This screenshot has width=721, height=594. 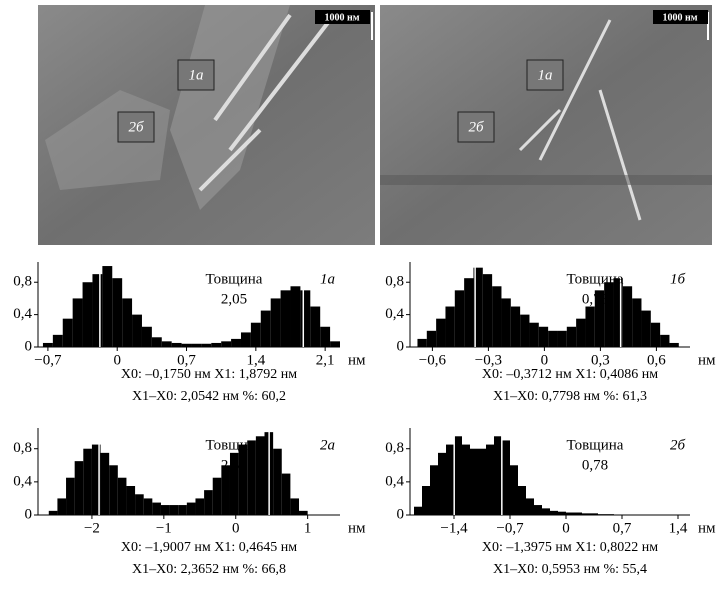 What do you see at coordinates (433, 360) in the screenshot?
I see `x-tick-label: −0,6` at bounding box center [433, 360].